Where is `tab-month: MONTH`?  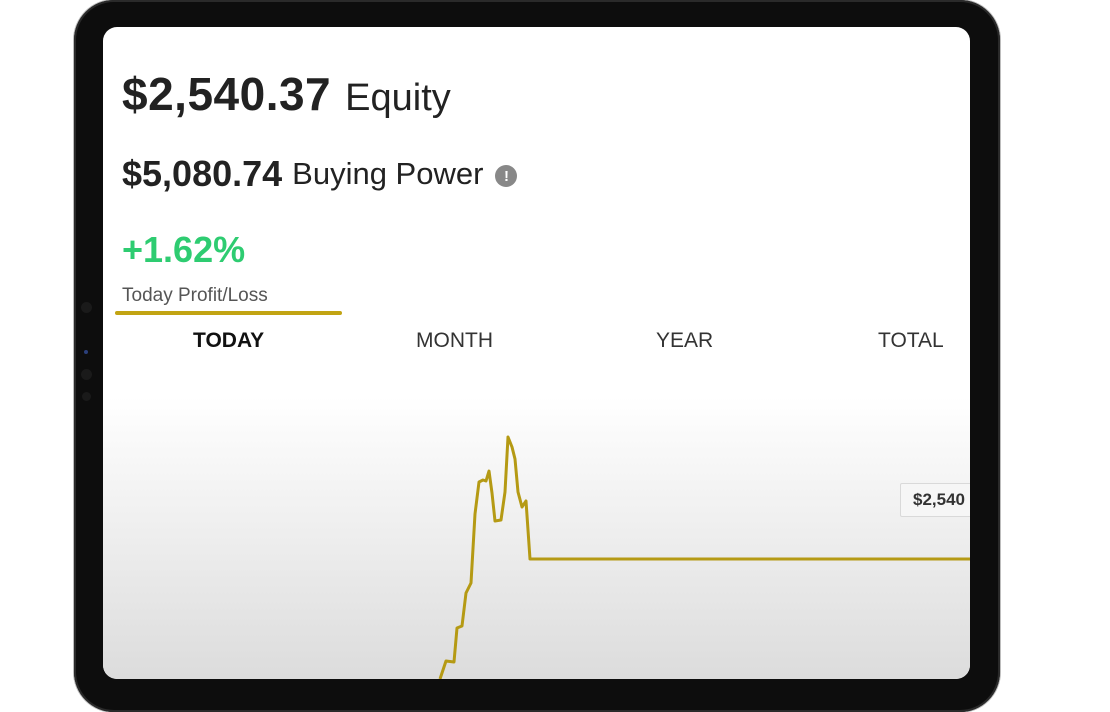 tab-month: MONTH is located at coordinates (454, 340).